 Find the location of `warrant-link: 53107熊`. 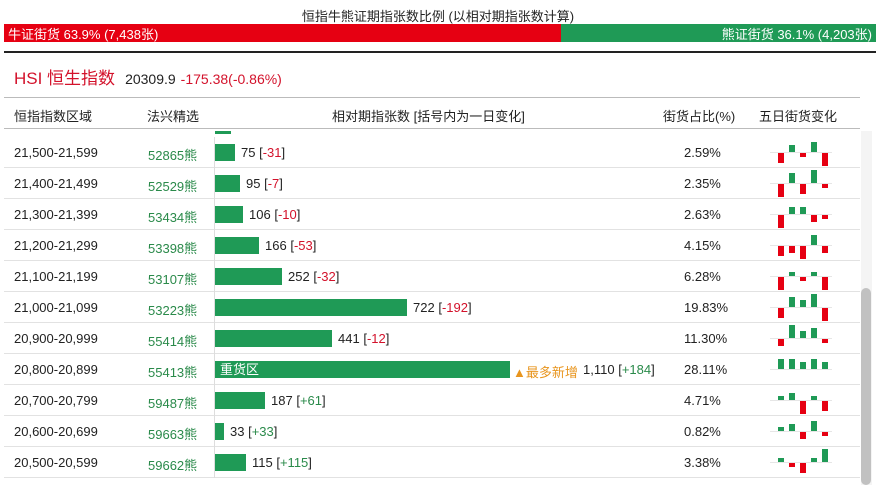

warrant-link: 53107熊 is located at coordinates (173, 279).